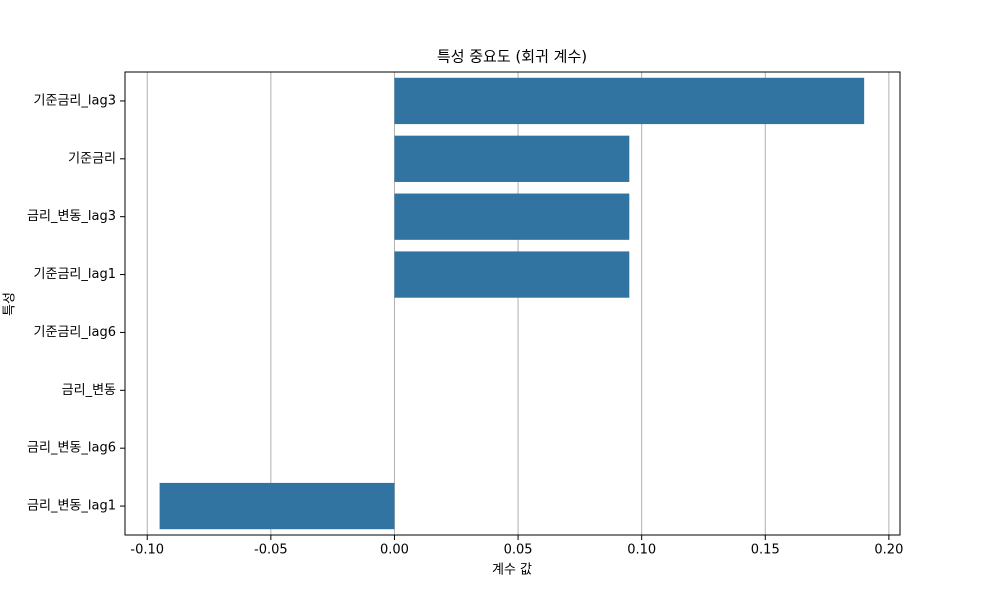  Describe the element at coordinates (92, 158) in the screenshot. I see `y-tick-label: 기준금리` at that location.